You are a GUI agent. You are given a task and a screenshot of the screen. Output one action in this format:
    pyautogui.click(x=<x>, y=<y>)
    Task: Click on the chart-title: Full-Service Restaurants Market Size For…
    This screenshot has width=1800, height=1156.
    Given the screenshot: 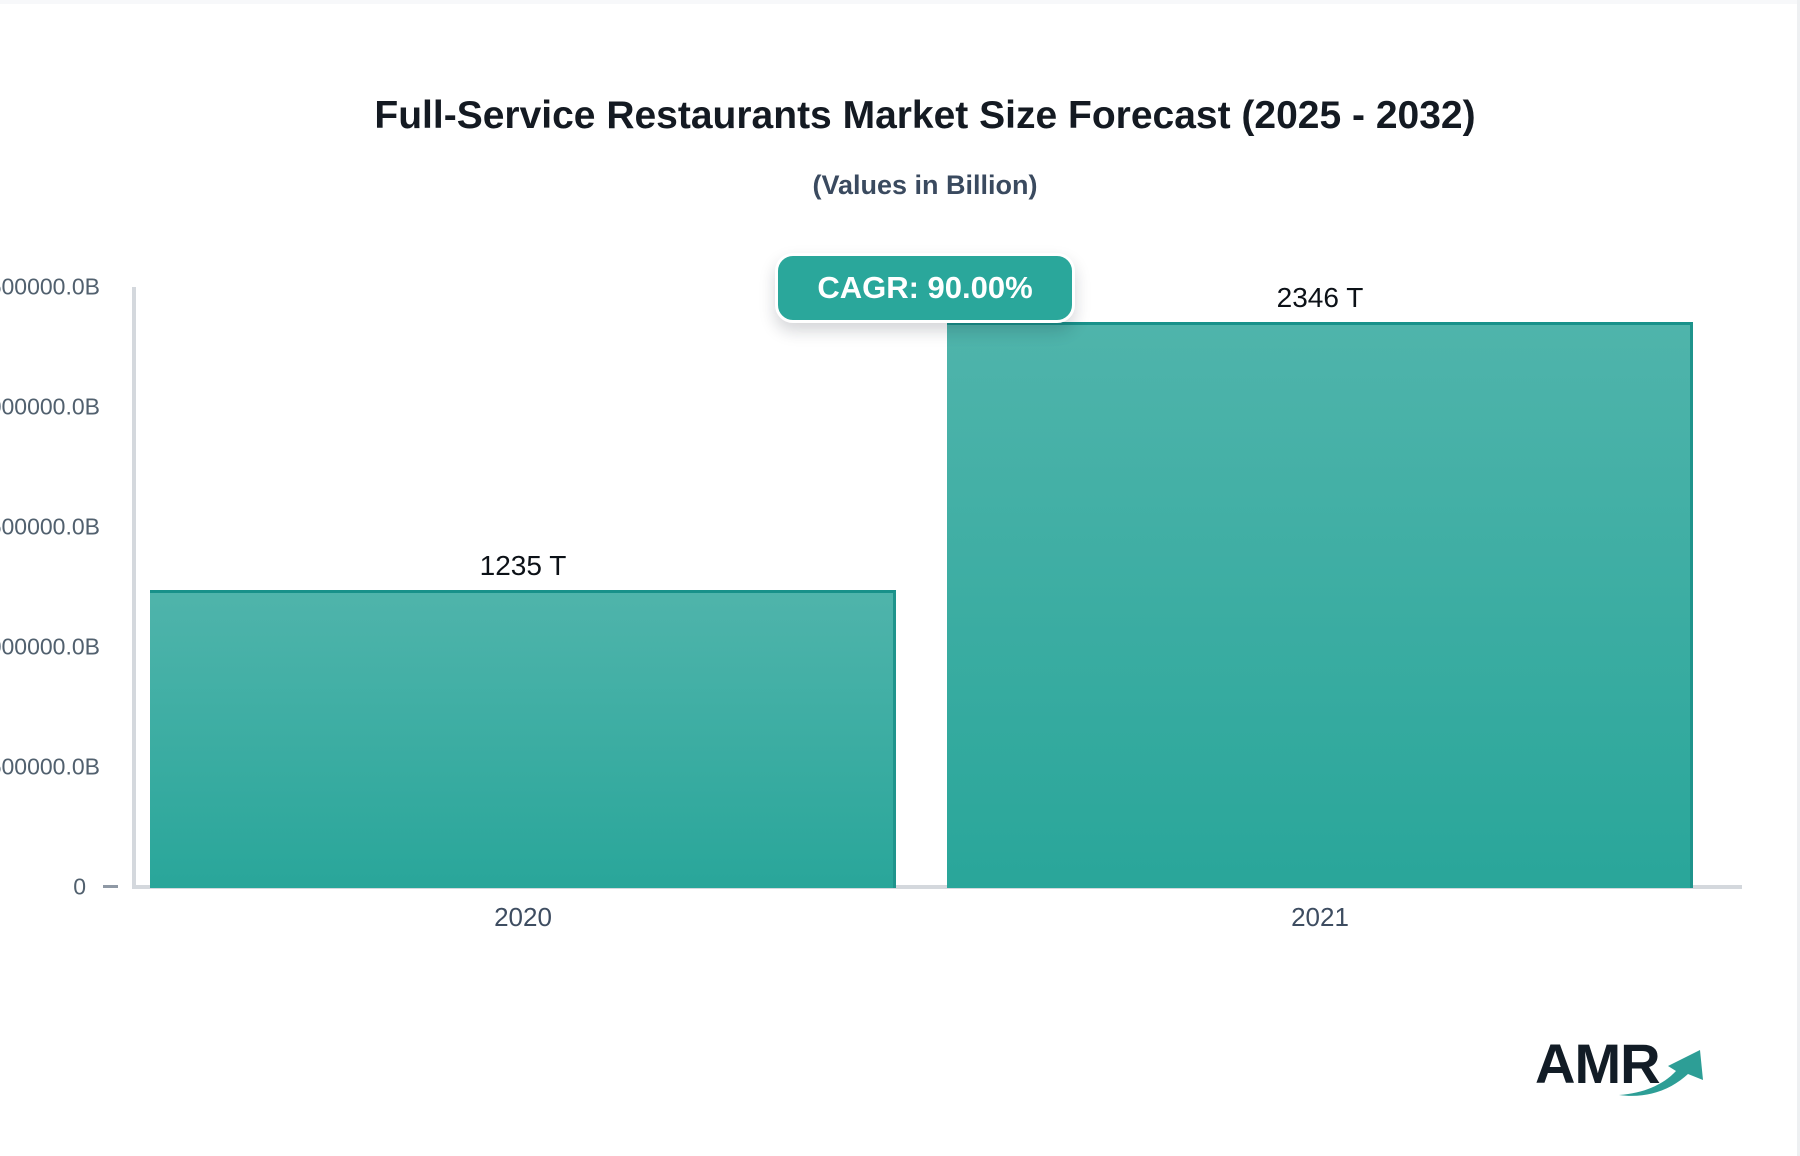 What is the action you would take?
    pyautogui.click(x=925, y=115)
    